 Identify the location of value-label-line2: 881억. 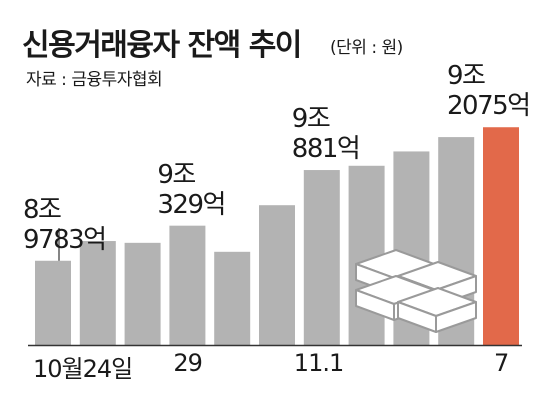
(326, 149).